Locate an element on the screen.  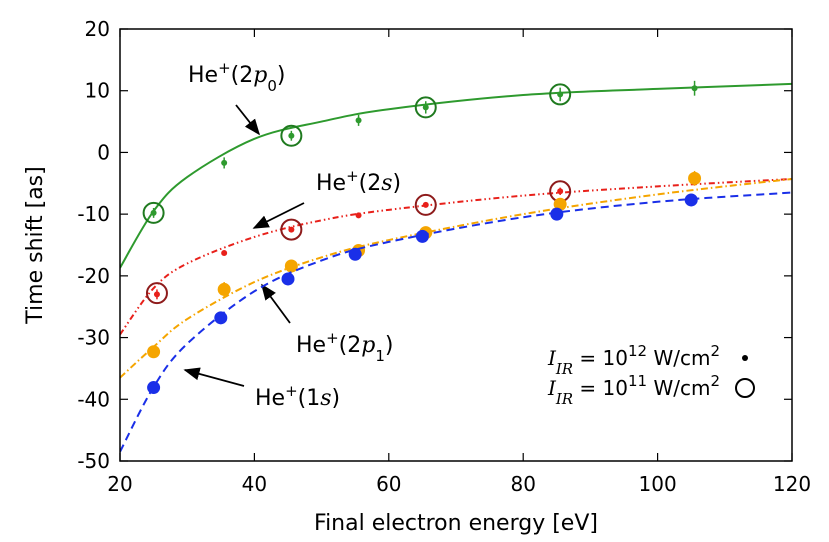
legend-label: IIR = 1011 W/cm2 is located at coordinates (633, 390).